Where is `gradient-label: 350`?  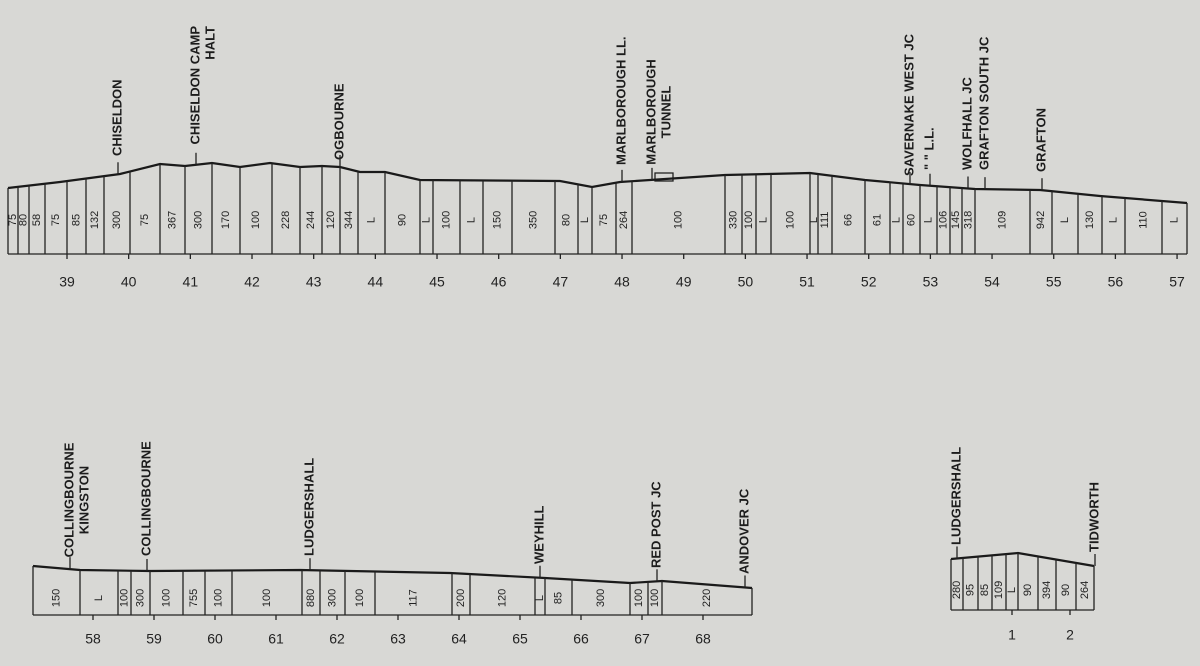
gradient-label: 350 is located at coordinates (533, 220).